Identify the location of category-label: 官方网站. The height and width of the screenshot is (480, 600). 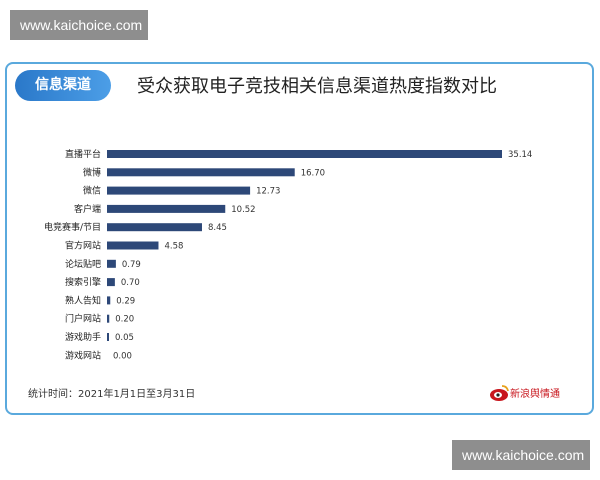
(83, 246).